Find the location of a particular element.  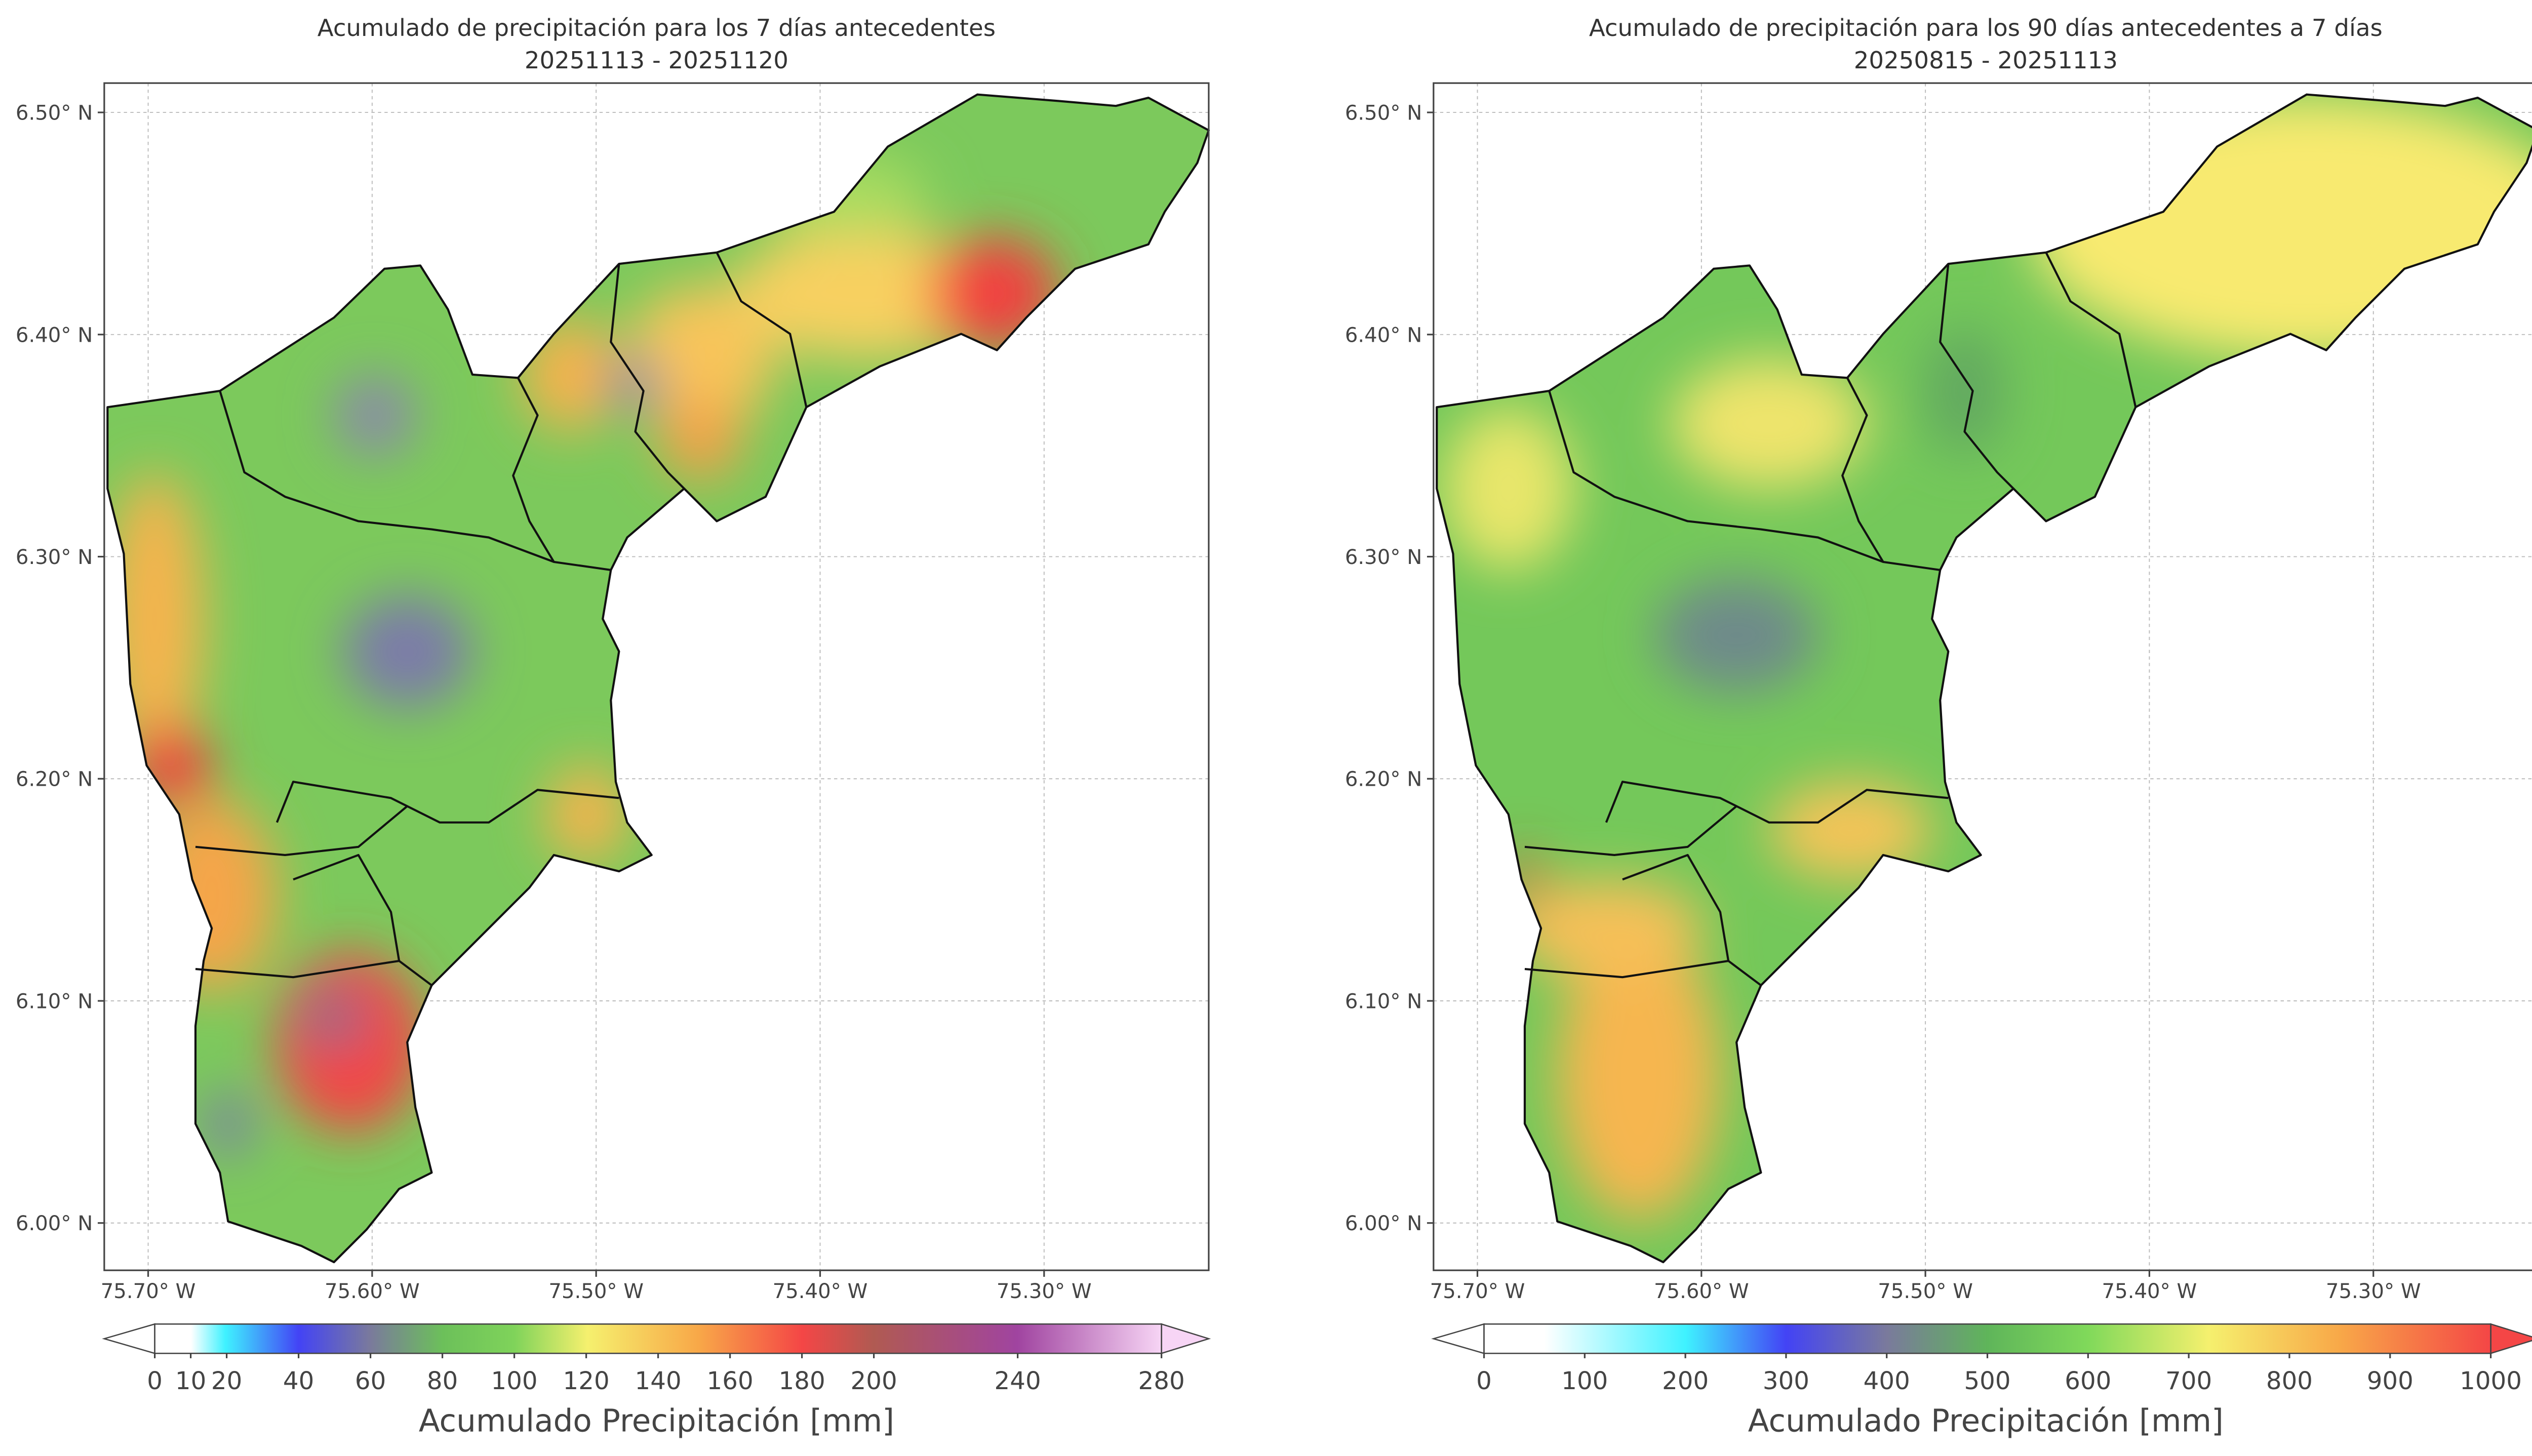

colorbar-tick-label: 120 is located at coordinates (586, 1381).